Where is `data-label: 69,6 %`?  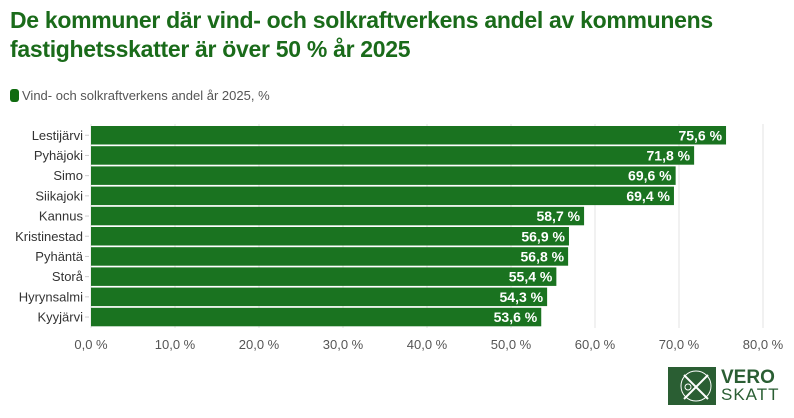 data-label: 69,6 % is located at coordinates (650, 176).